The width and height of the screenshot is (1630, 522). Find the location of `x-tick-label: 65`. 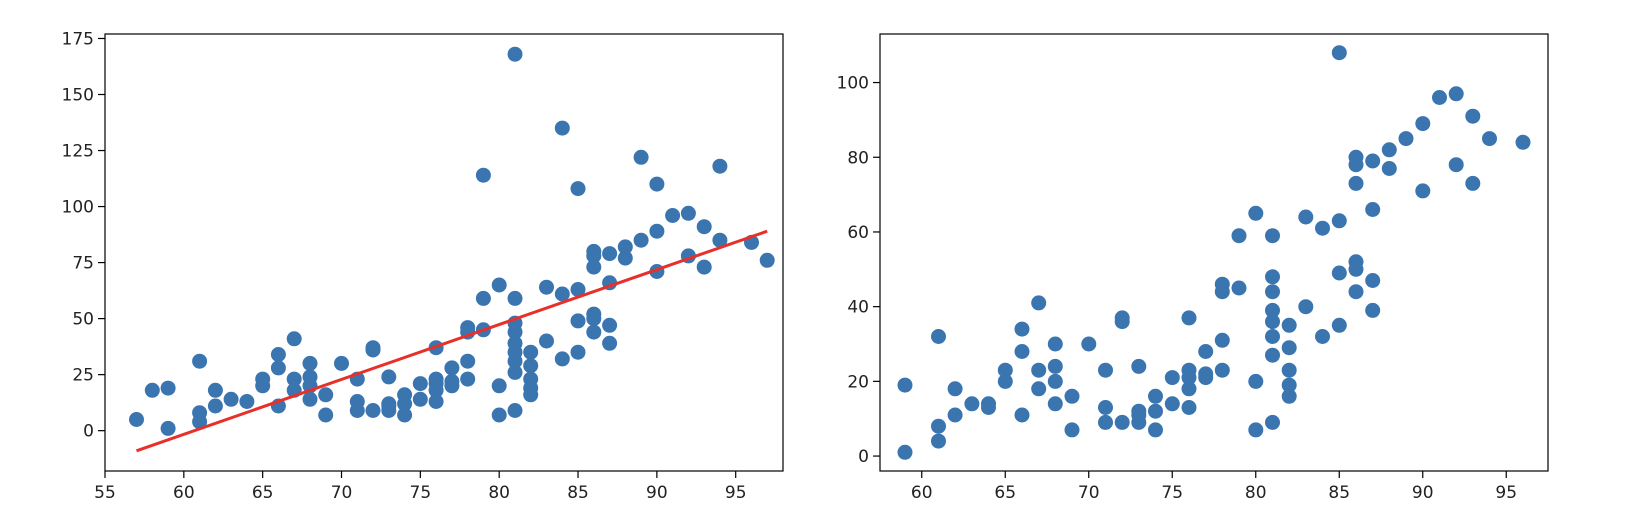

x-tick-label: 65 is located at coordinates (263, 493).